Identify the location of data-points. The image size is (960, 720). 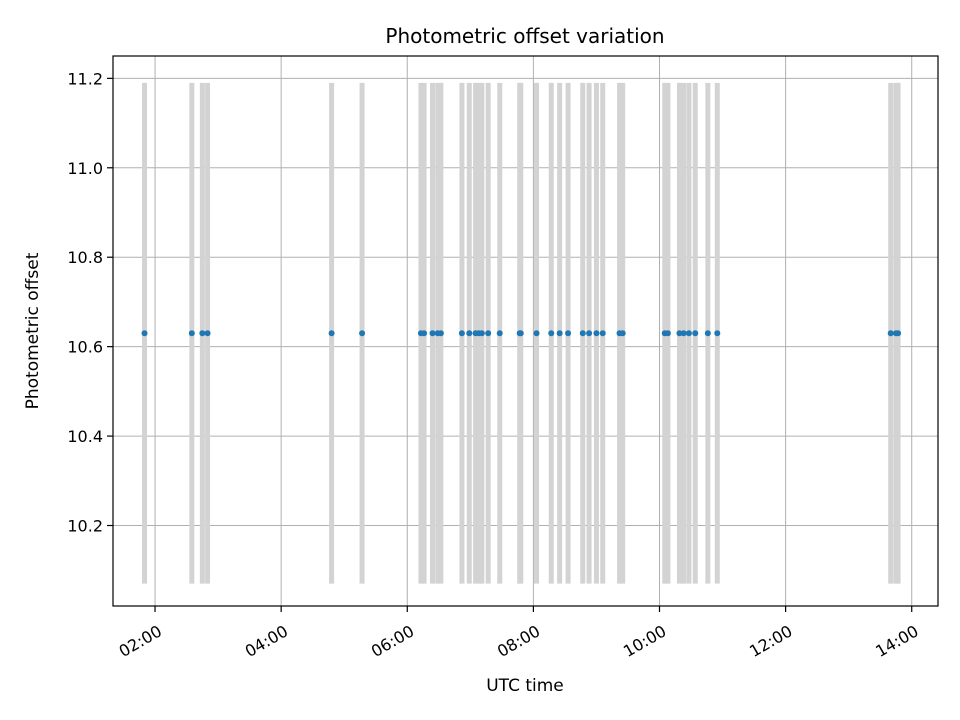
(521, 333).